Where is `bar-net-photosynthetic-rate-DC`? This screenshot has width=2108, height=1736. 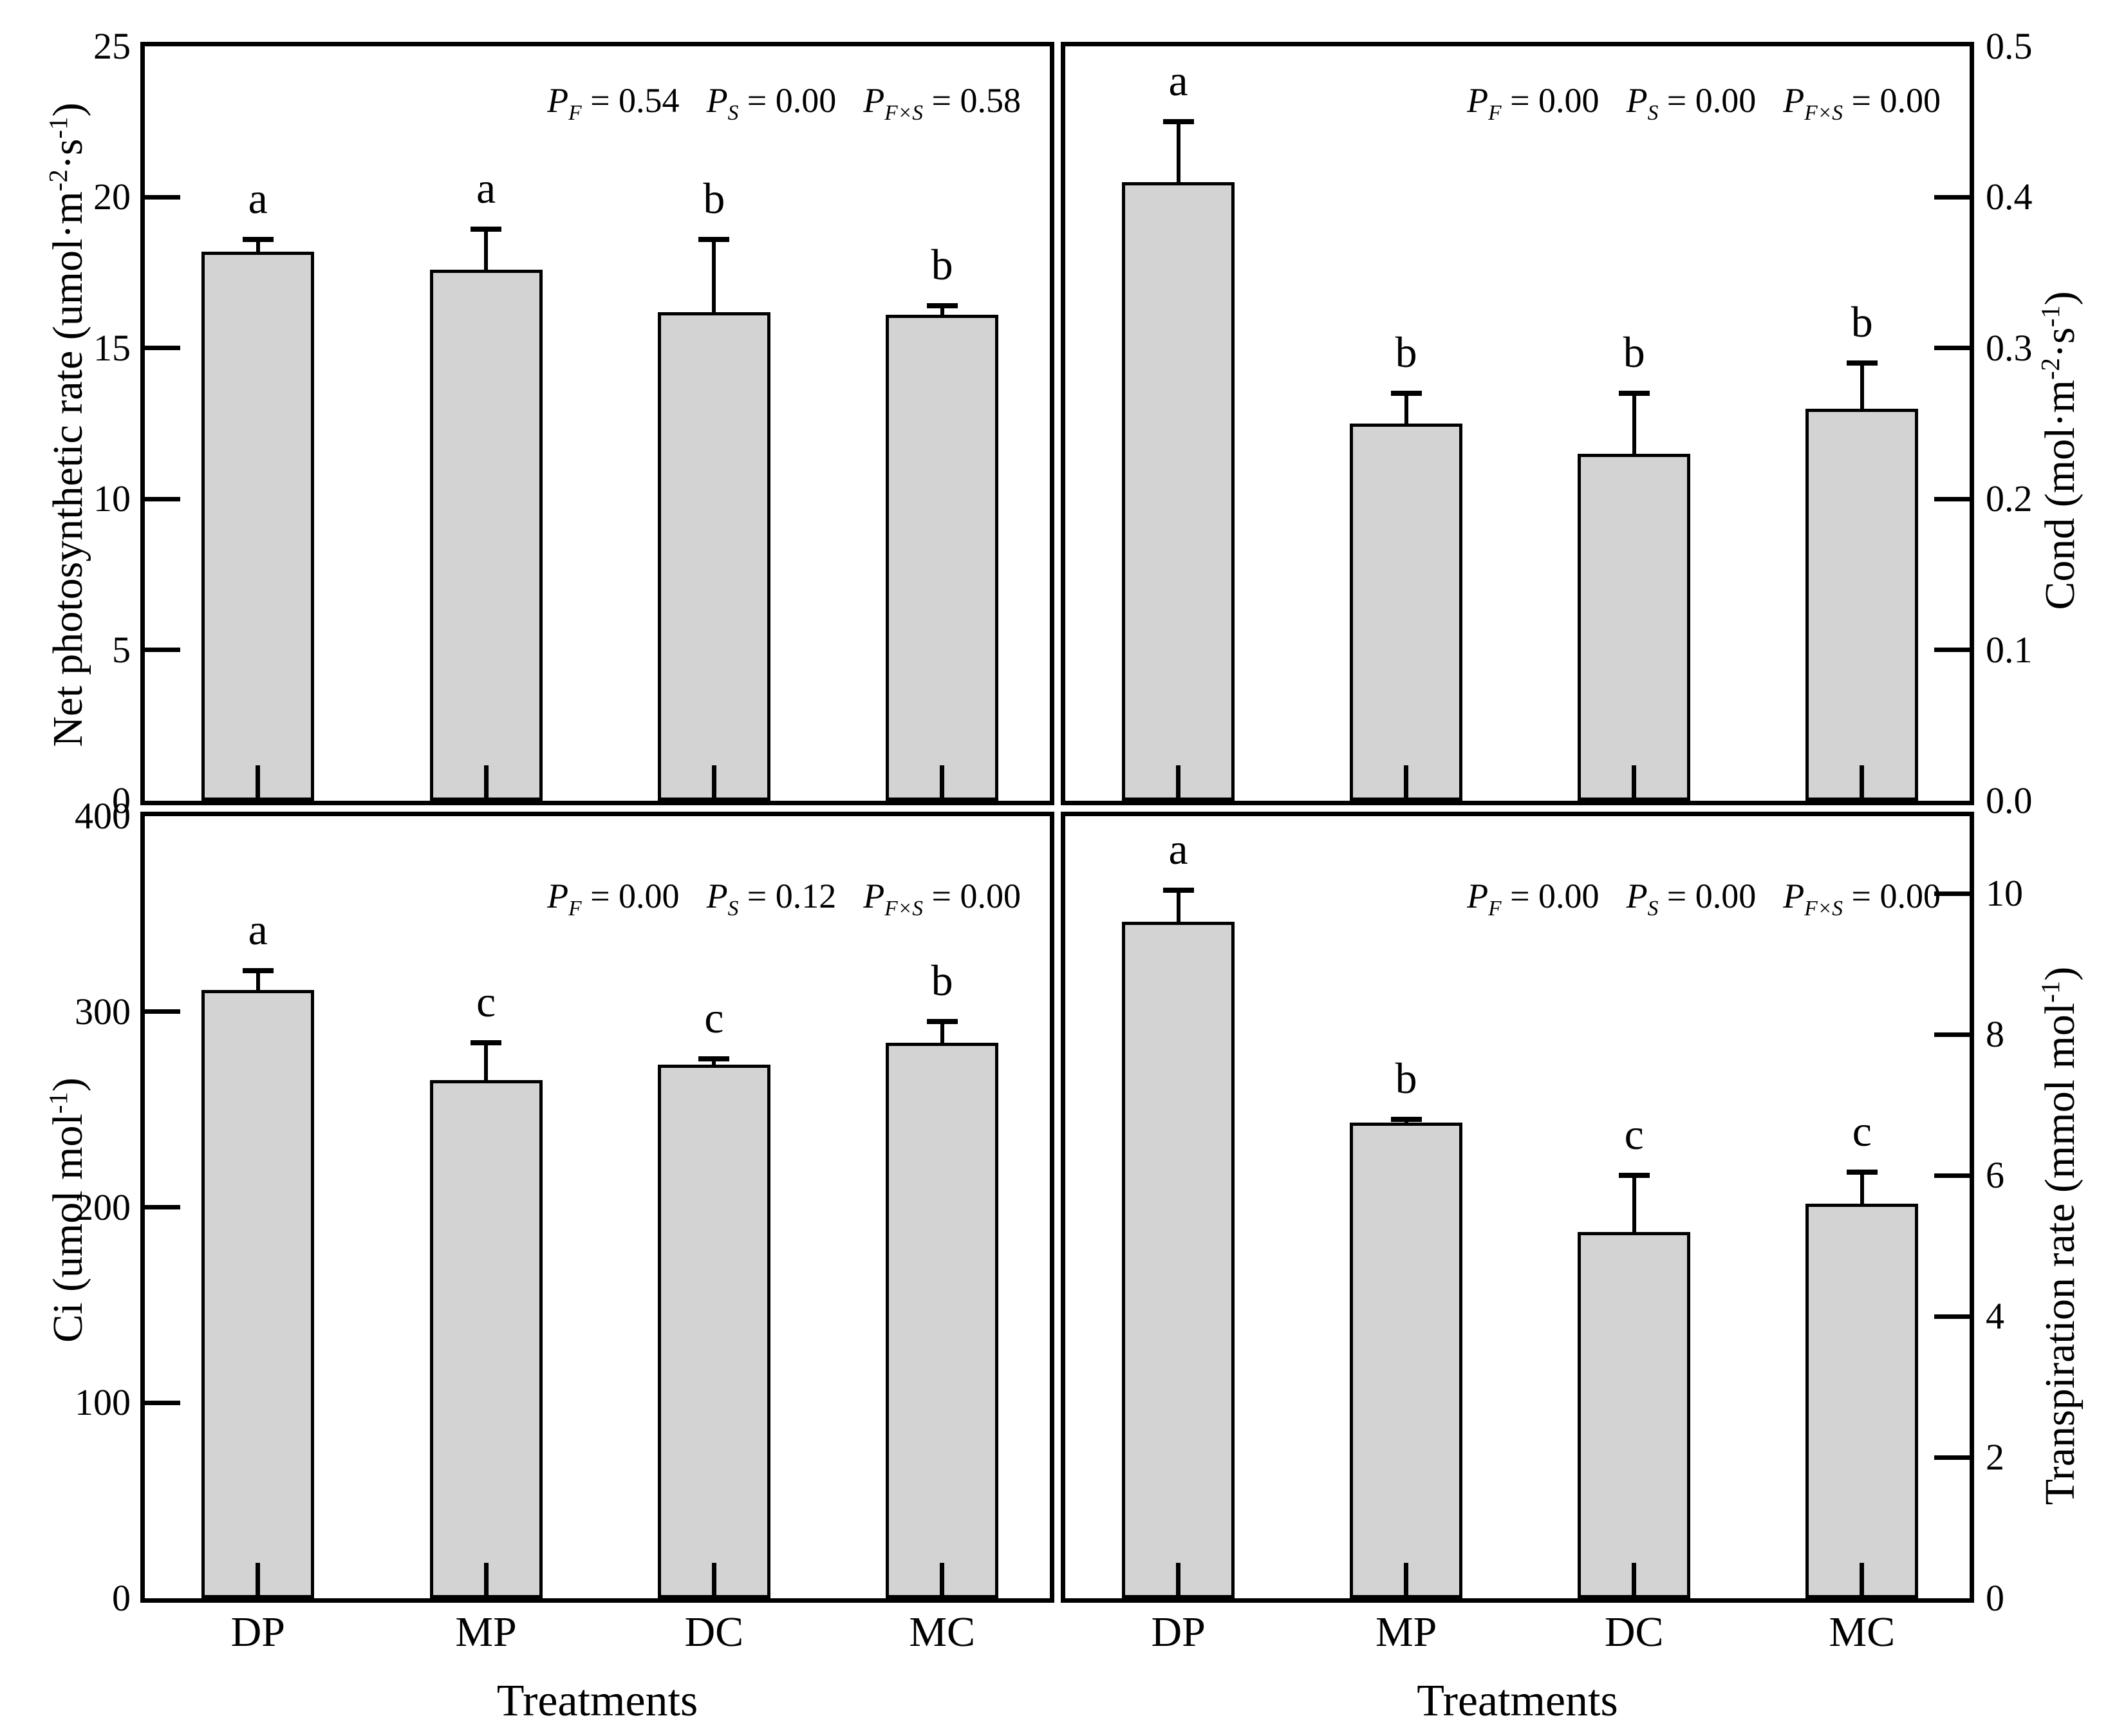
bar-net-photosynthetic-rate-DC is located at coordinates (713, 556).